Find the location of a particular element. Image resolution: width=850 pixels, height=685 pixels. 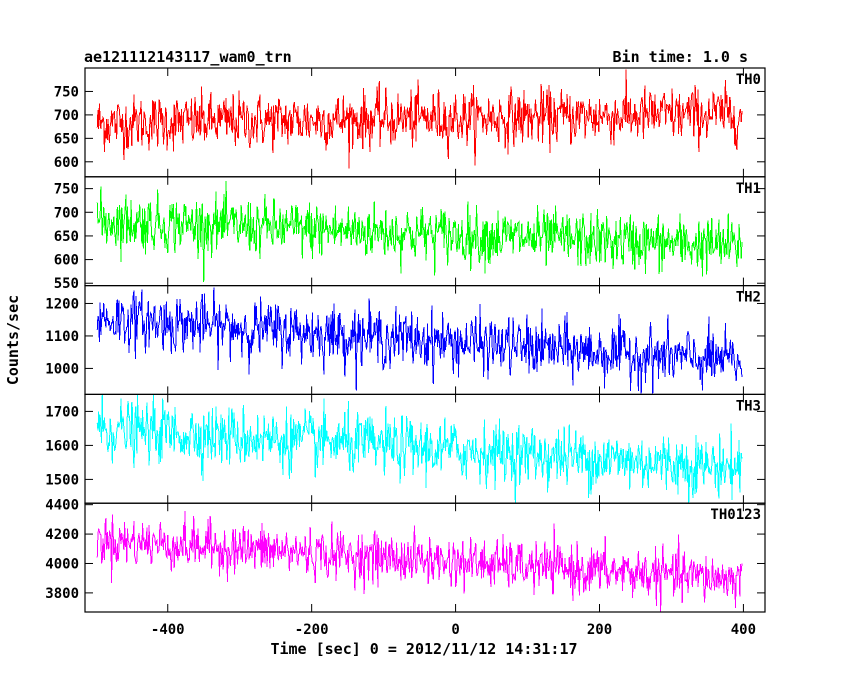

panel-label-th3: TH3 is located at coordinates (748, 406).